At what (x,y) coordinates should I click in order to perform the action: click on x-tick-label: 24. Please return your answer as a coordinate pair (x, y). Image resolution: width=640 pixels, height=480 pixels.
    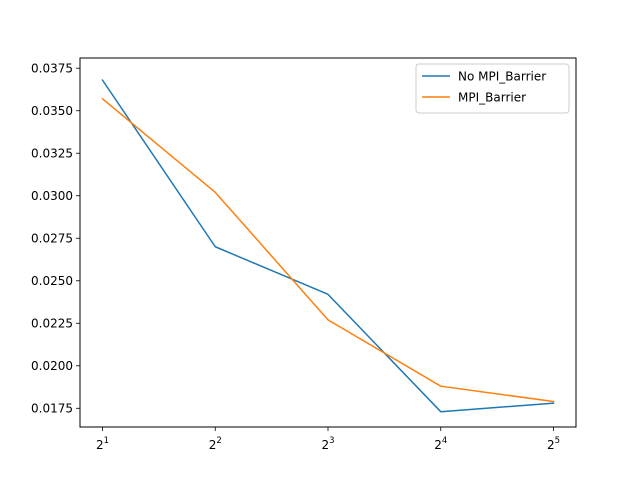
    Looking at the image, I should click on (440, 444).